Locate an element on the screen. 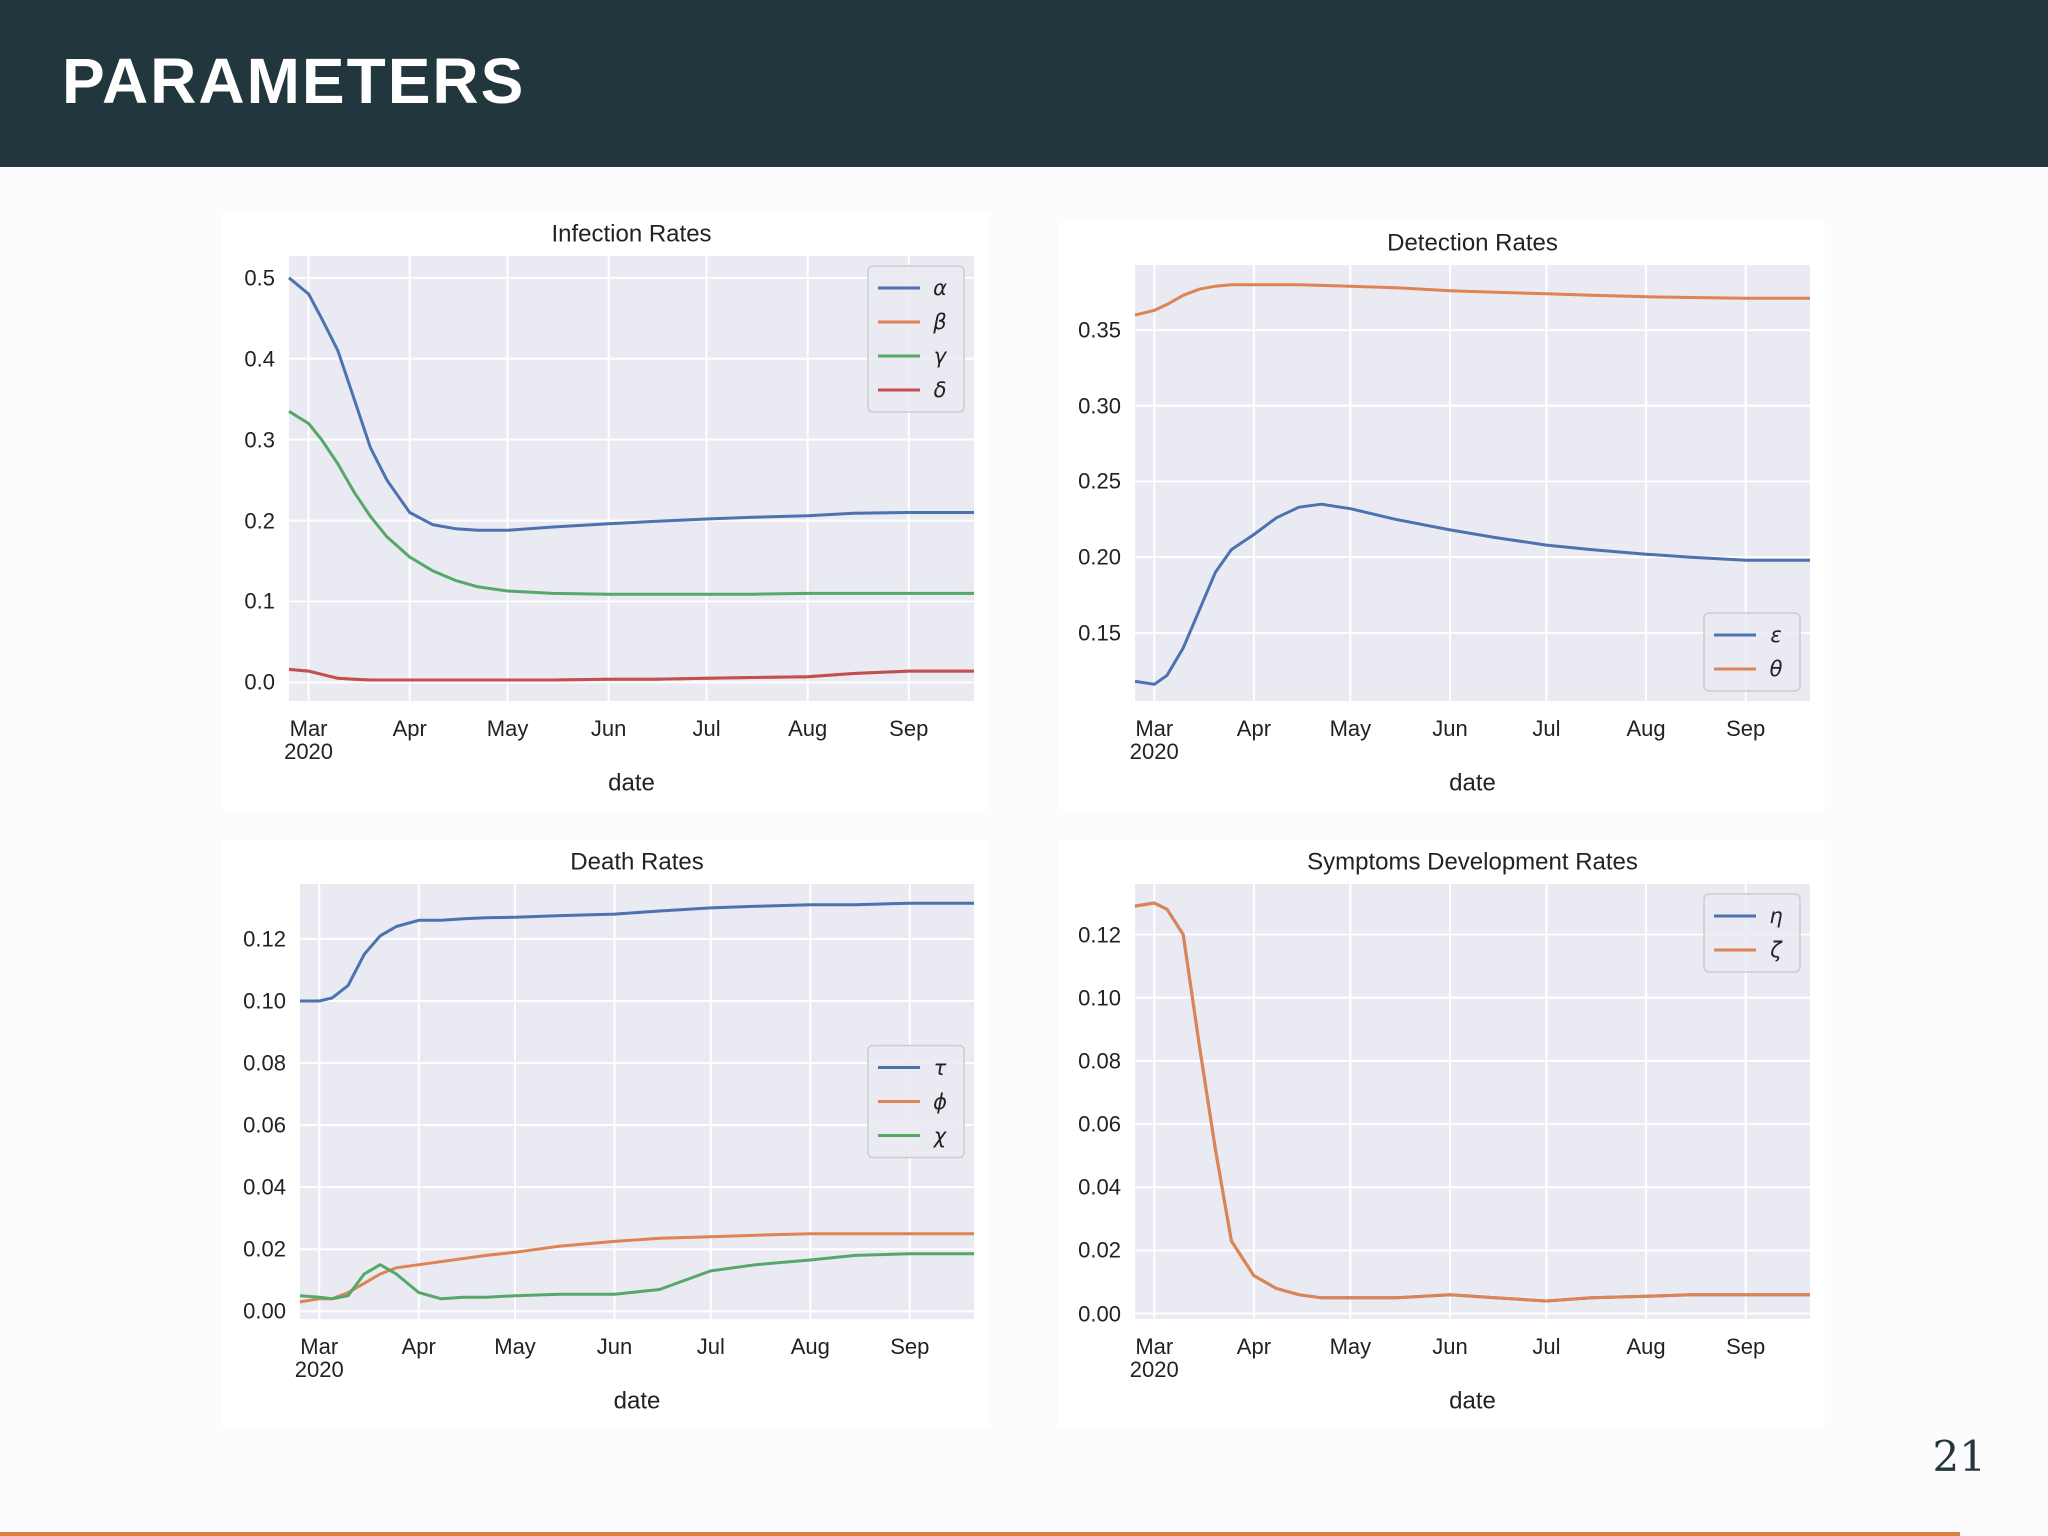 The height and width of the screenshot is (1536, 2048). chart-title: Infection Rates is located at coordinates (631, 234).